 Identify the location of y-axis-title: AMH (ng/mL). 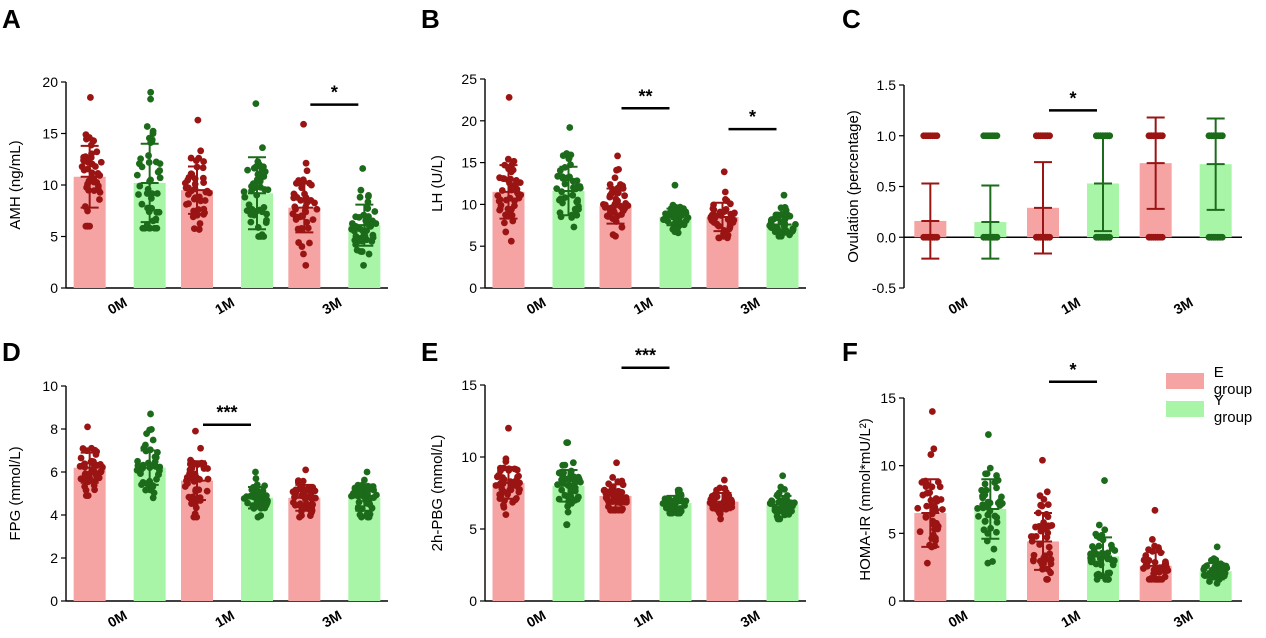
(15, 184).